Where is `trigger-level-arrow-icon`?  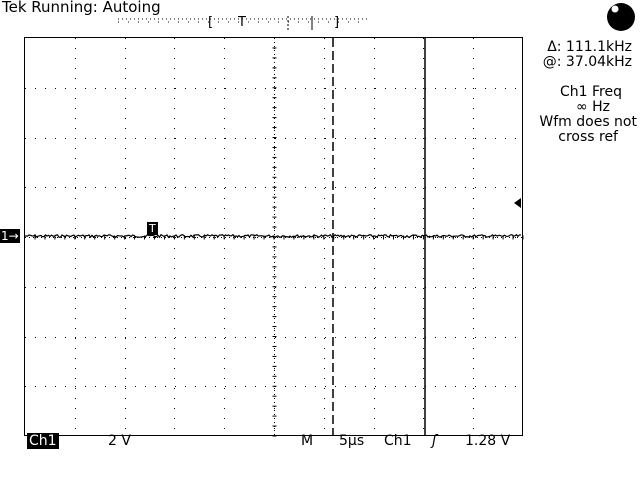
trigger-level-arrow-icon is located at coordinates (517, 203).